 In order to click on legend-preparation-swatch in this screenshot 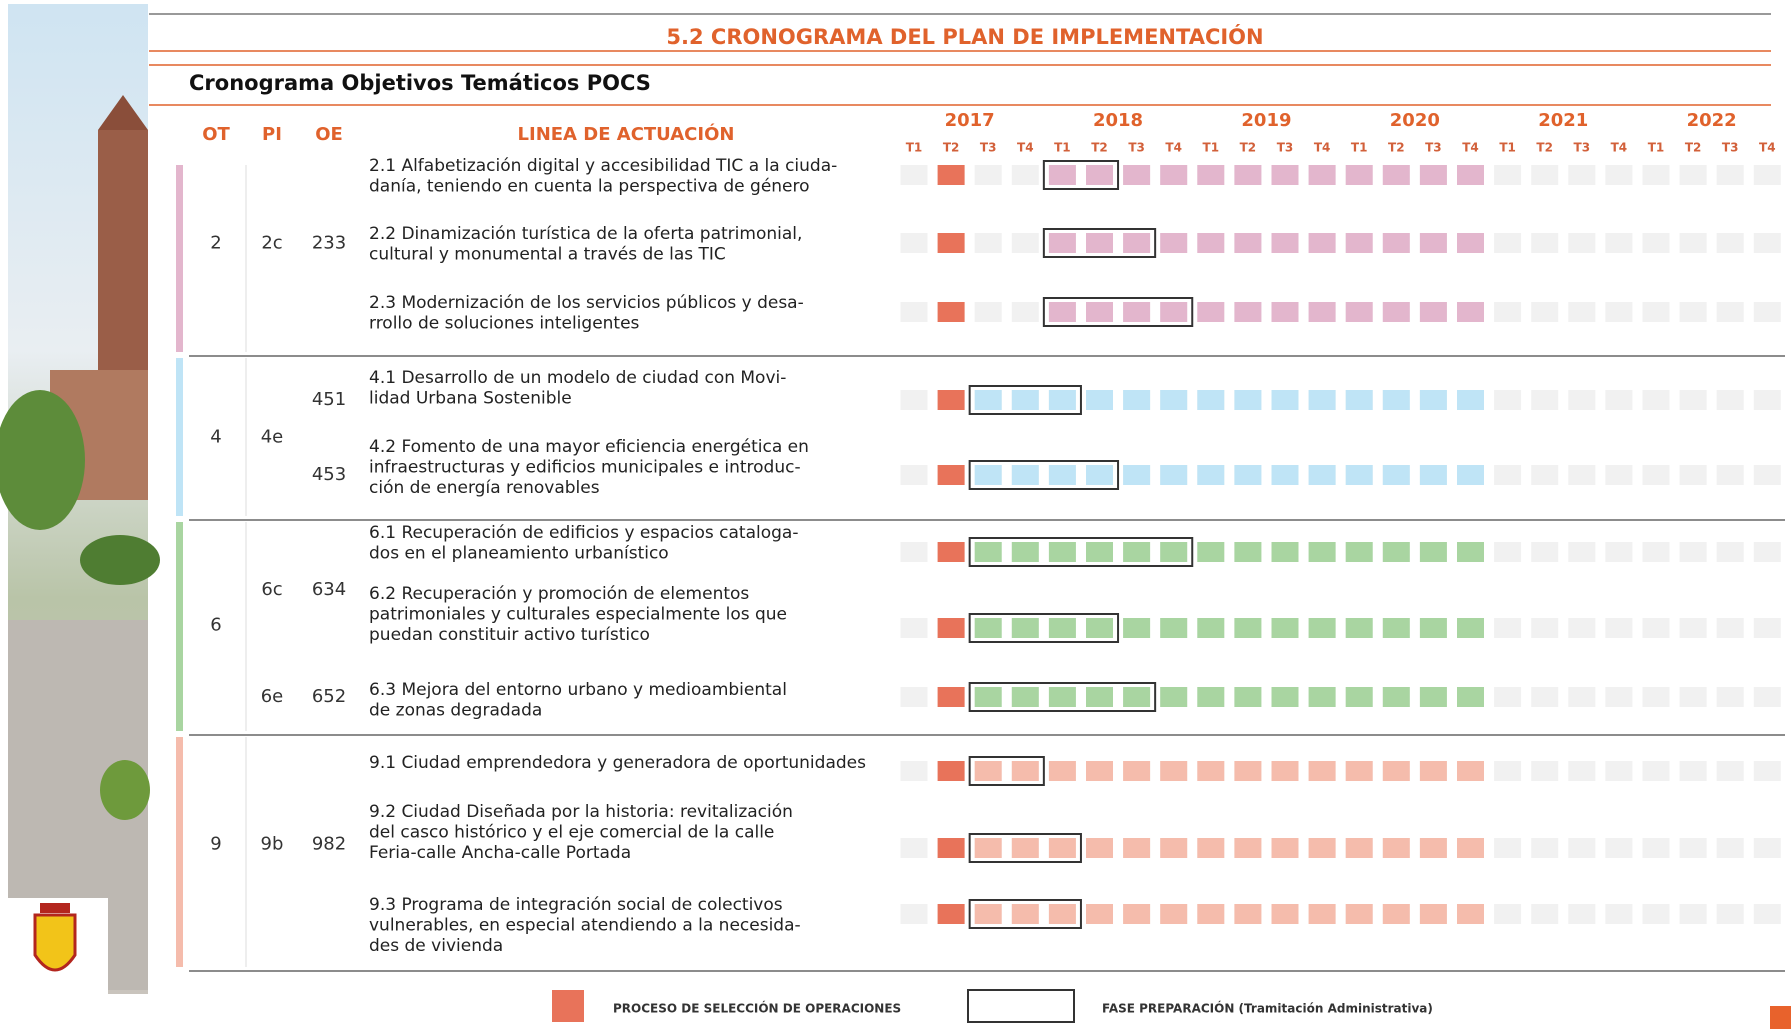, I will do `click(1021, 1006)`.